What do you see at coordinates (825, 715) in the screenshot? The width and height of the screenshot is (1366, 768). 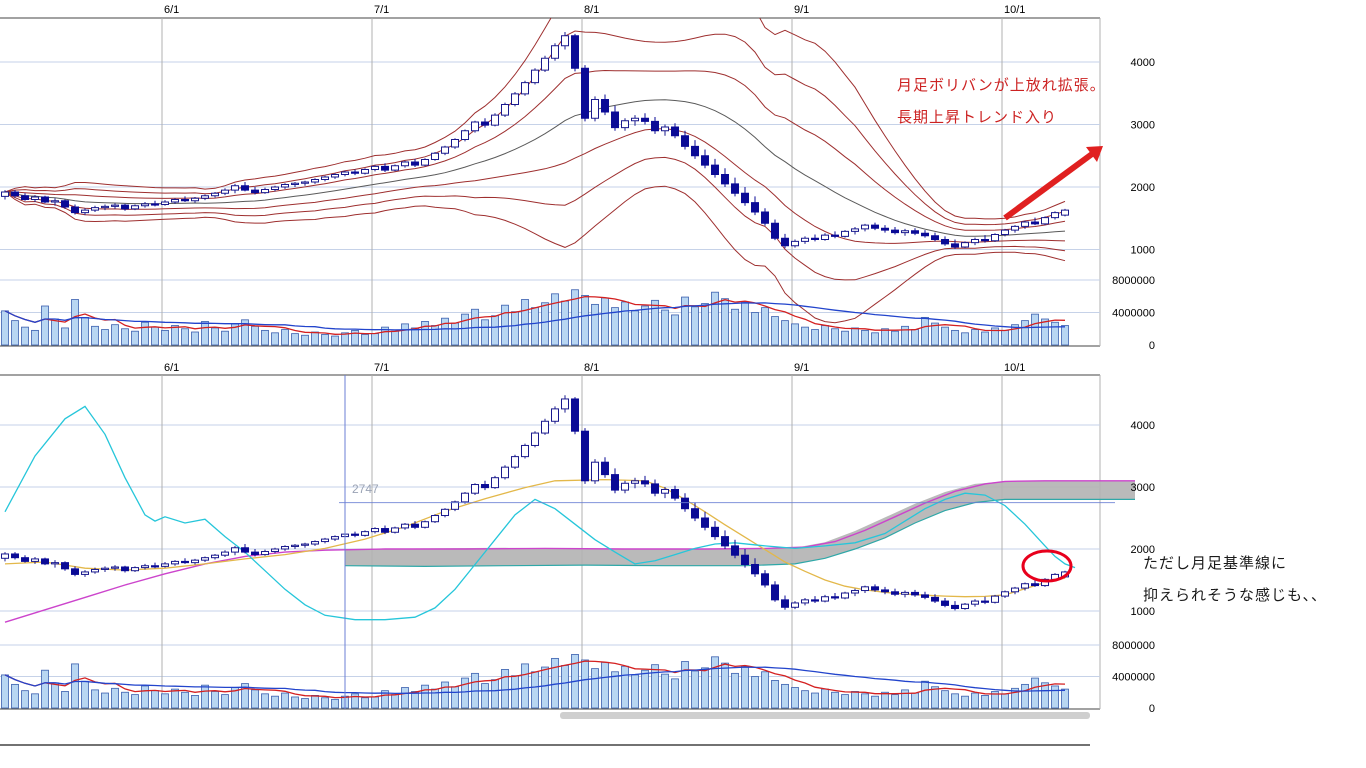 I see `scrollbar` at bounding box center [825, 715].